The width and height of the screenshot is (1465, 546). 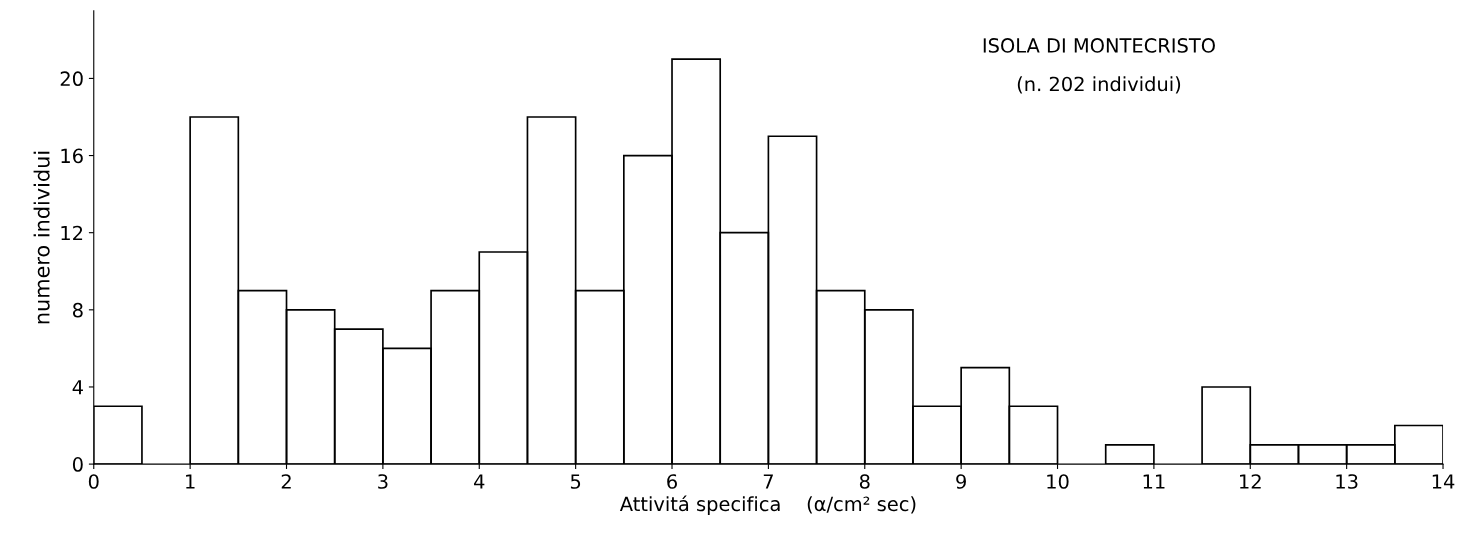 I want to click on x-axis-title: Attivitá specifica (α/cm² sec), so click(x=767, y=505).